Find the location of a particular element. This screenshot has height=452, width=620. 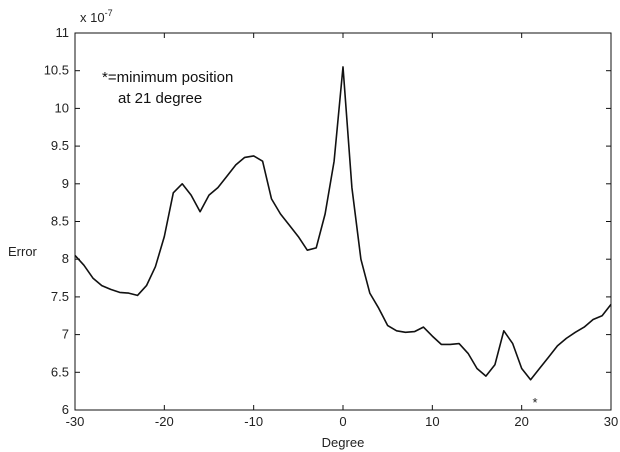

x-tick-label: 0 is located at coordinates (342, 421).